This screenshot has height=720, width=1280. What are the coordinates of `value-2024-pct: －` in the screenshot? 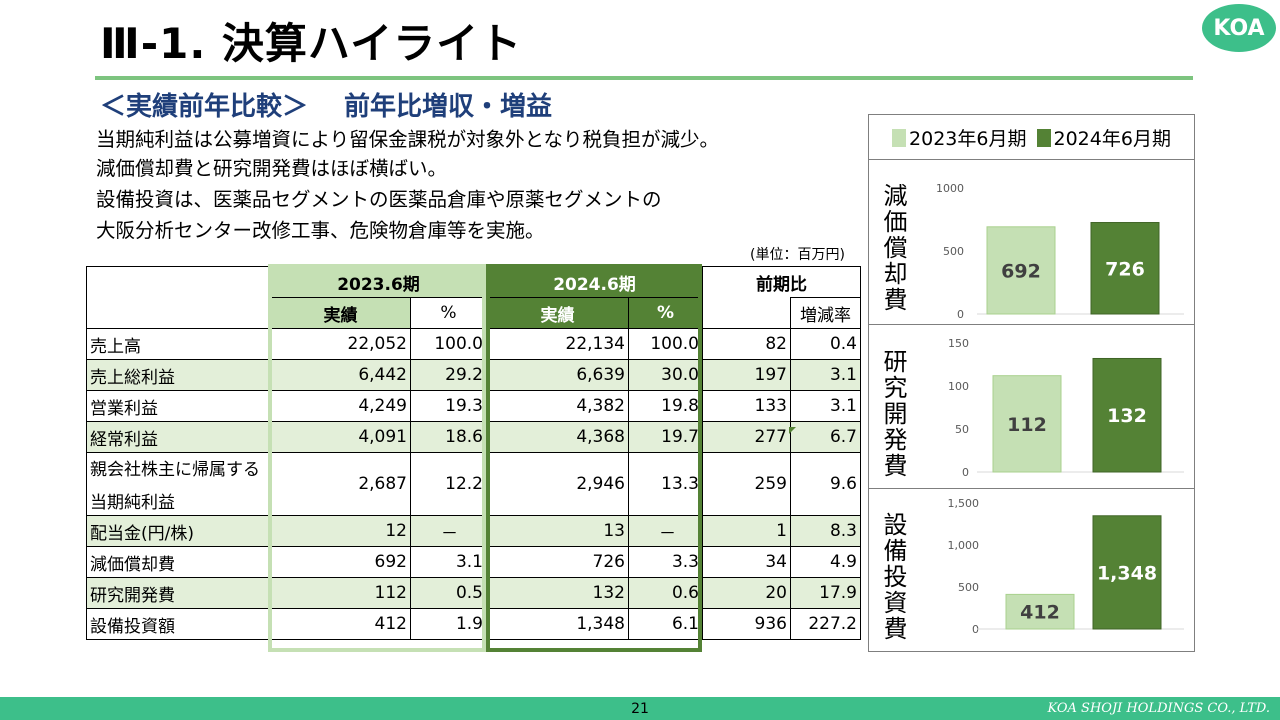 It's located at (665, 531).